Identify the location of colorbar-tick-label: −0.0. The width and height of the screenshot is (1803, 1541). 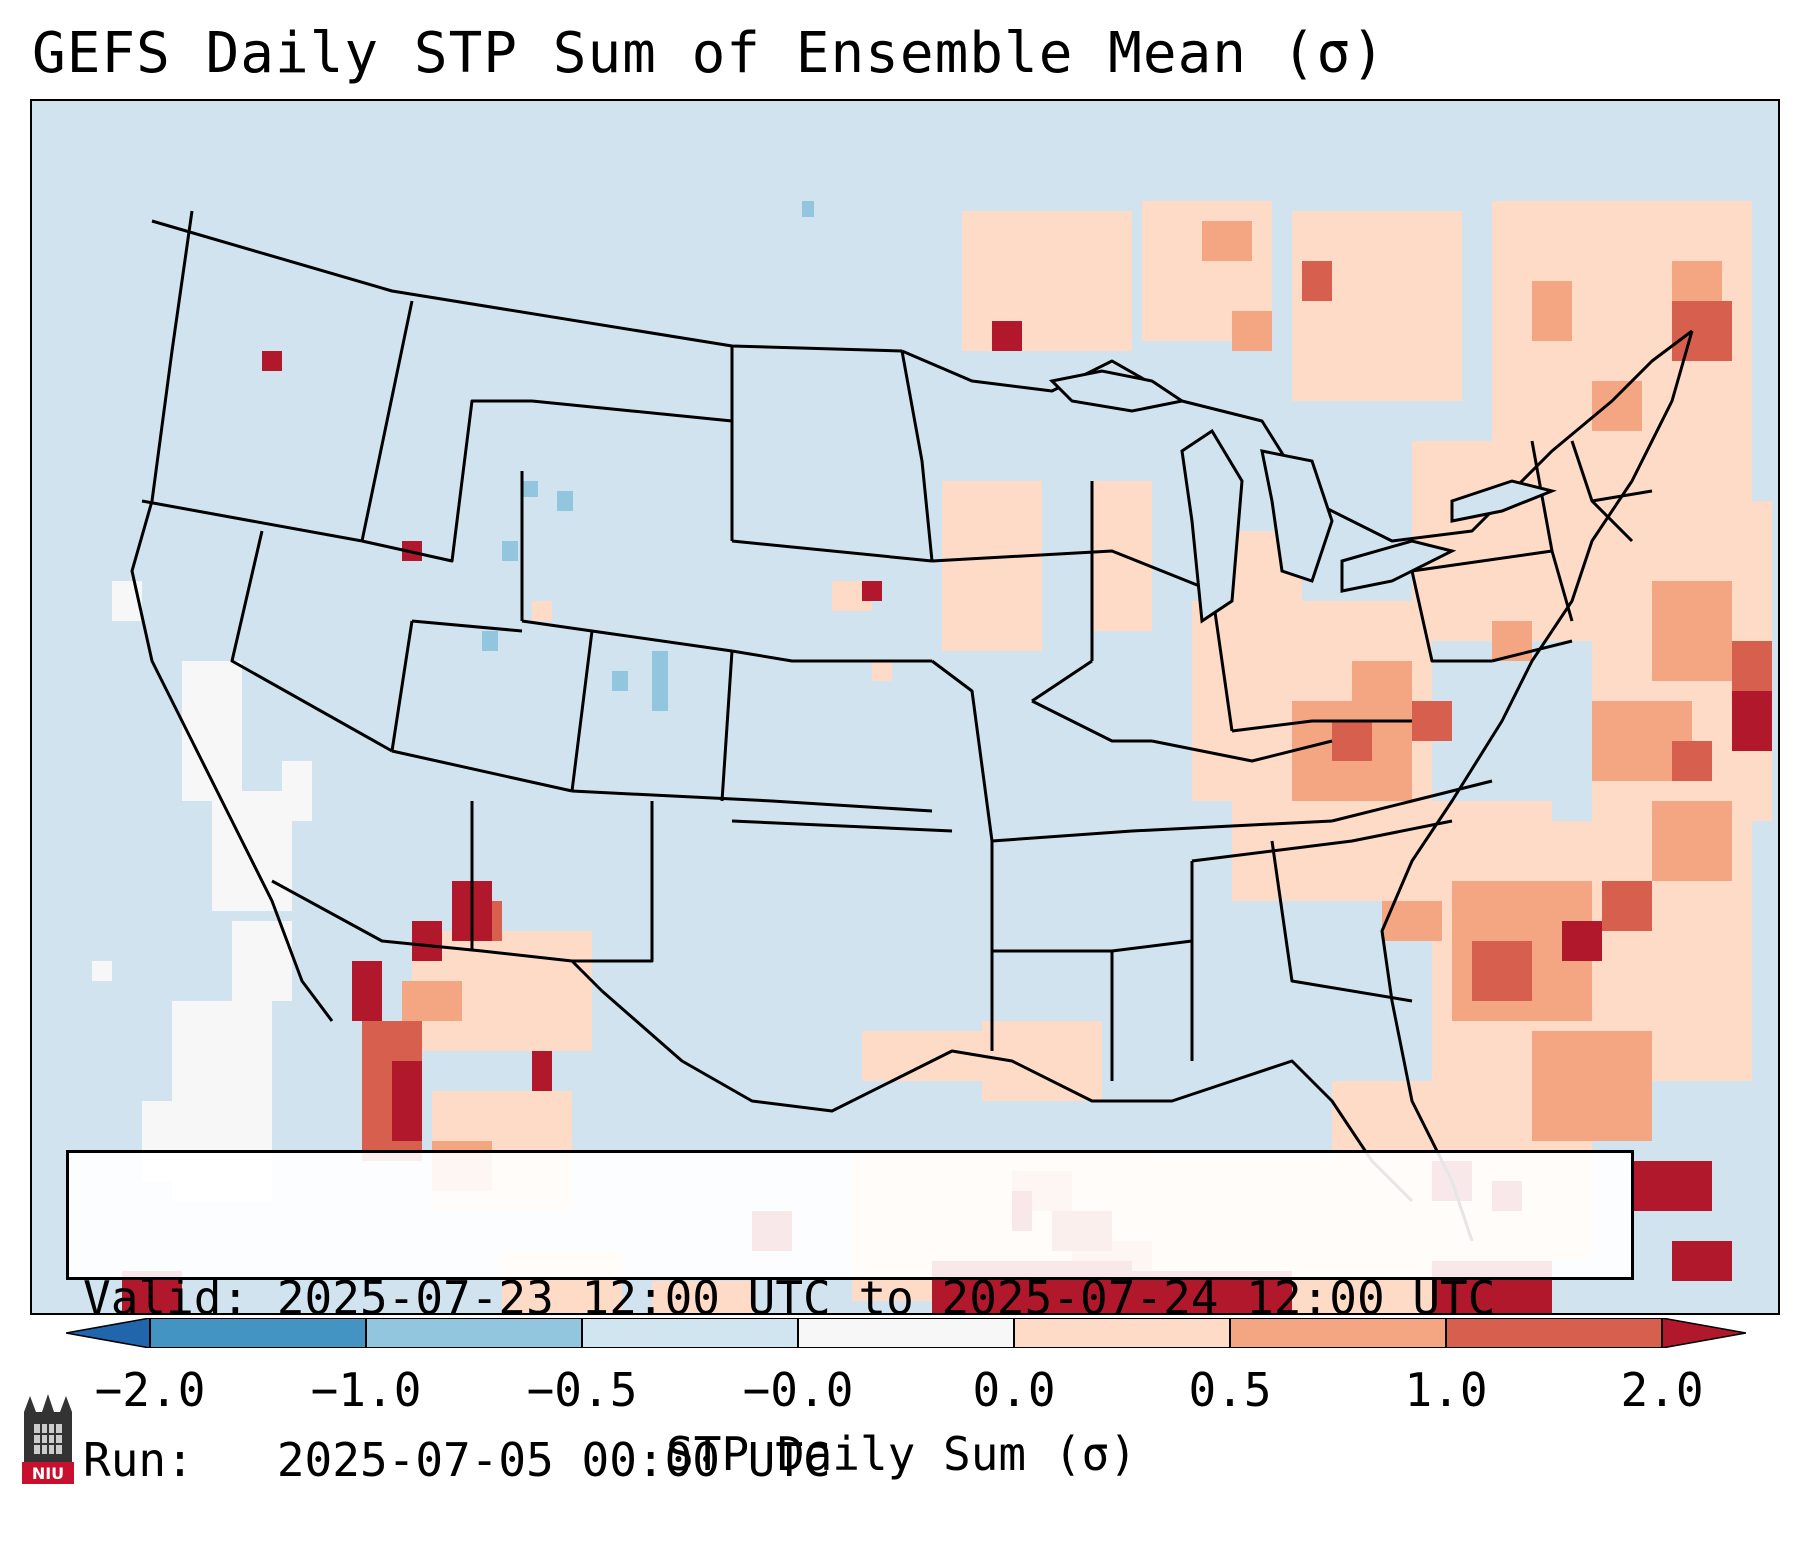
(798, 1390).